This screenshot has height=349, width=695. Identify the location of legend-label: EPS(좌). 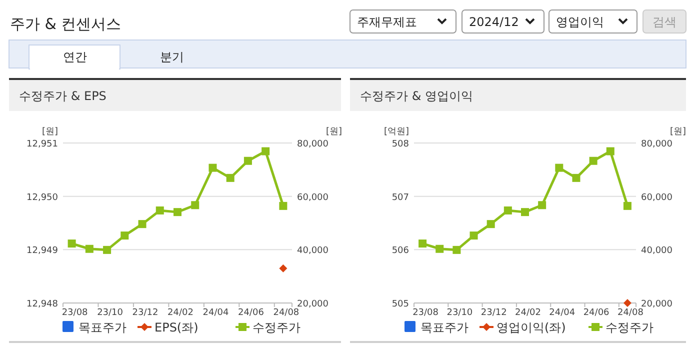
(176, 327).